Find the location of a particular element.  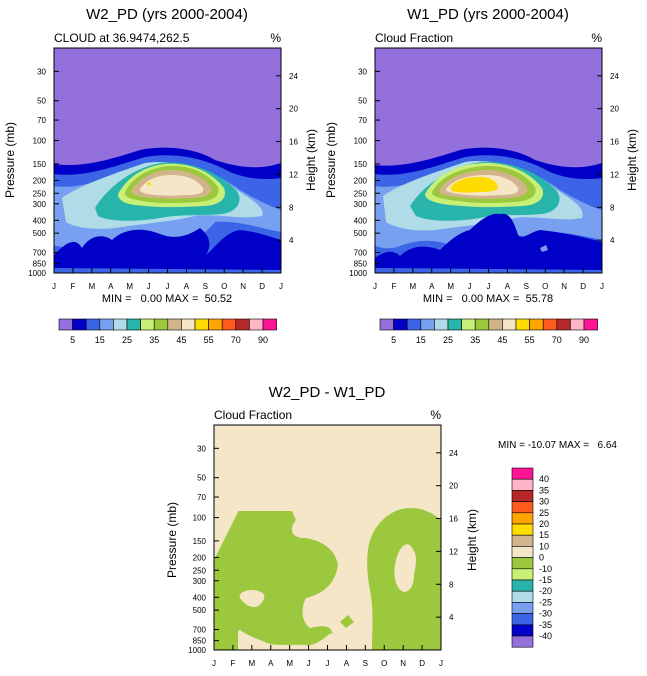

panel-diff-ylabel: Pressure (mb) is located at coordinates (172, 540).